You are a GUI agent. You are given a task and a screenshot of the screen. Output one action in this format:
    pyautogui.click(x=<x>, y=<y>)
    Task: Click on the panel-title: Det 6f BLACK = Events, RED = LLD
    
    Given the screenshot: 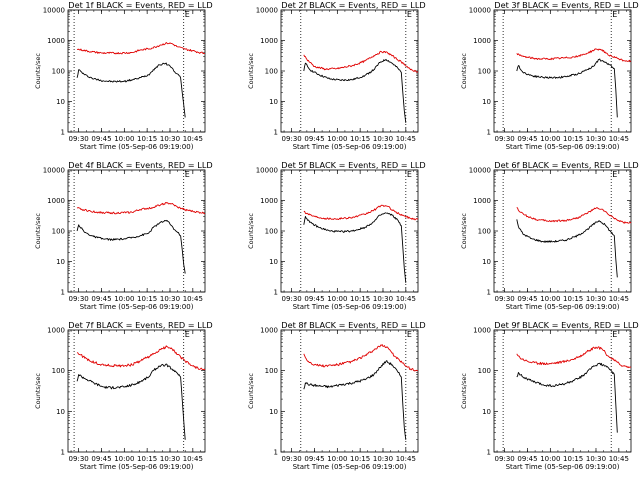 What is the action you would take?
    pyautogui.click(x=566, y=165)
    